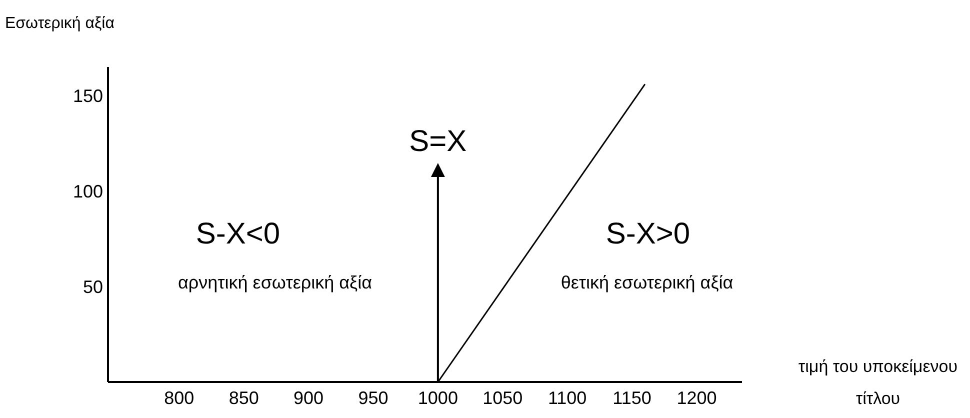 This screenshot has height=418, width=970. Describe the element at coordinates (438, 141) in the screenshot. I see `ref-line-label: S=X` at that location.